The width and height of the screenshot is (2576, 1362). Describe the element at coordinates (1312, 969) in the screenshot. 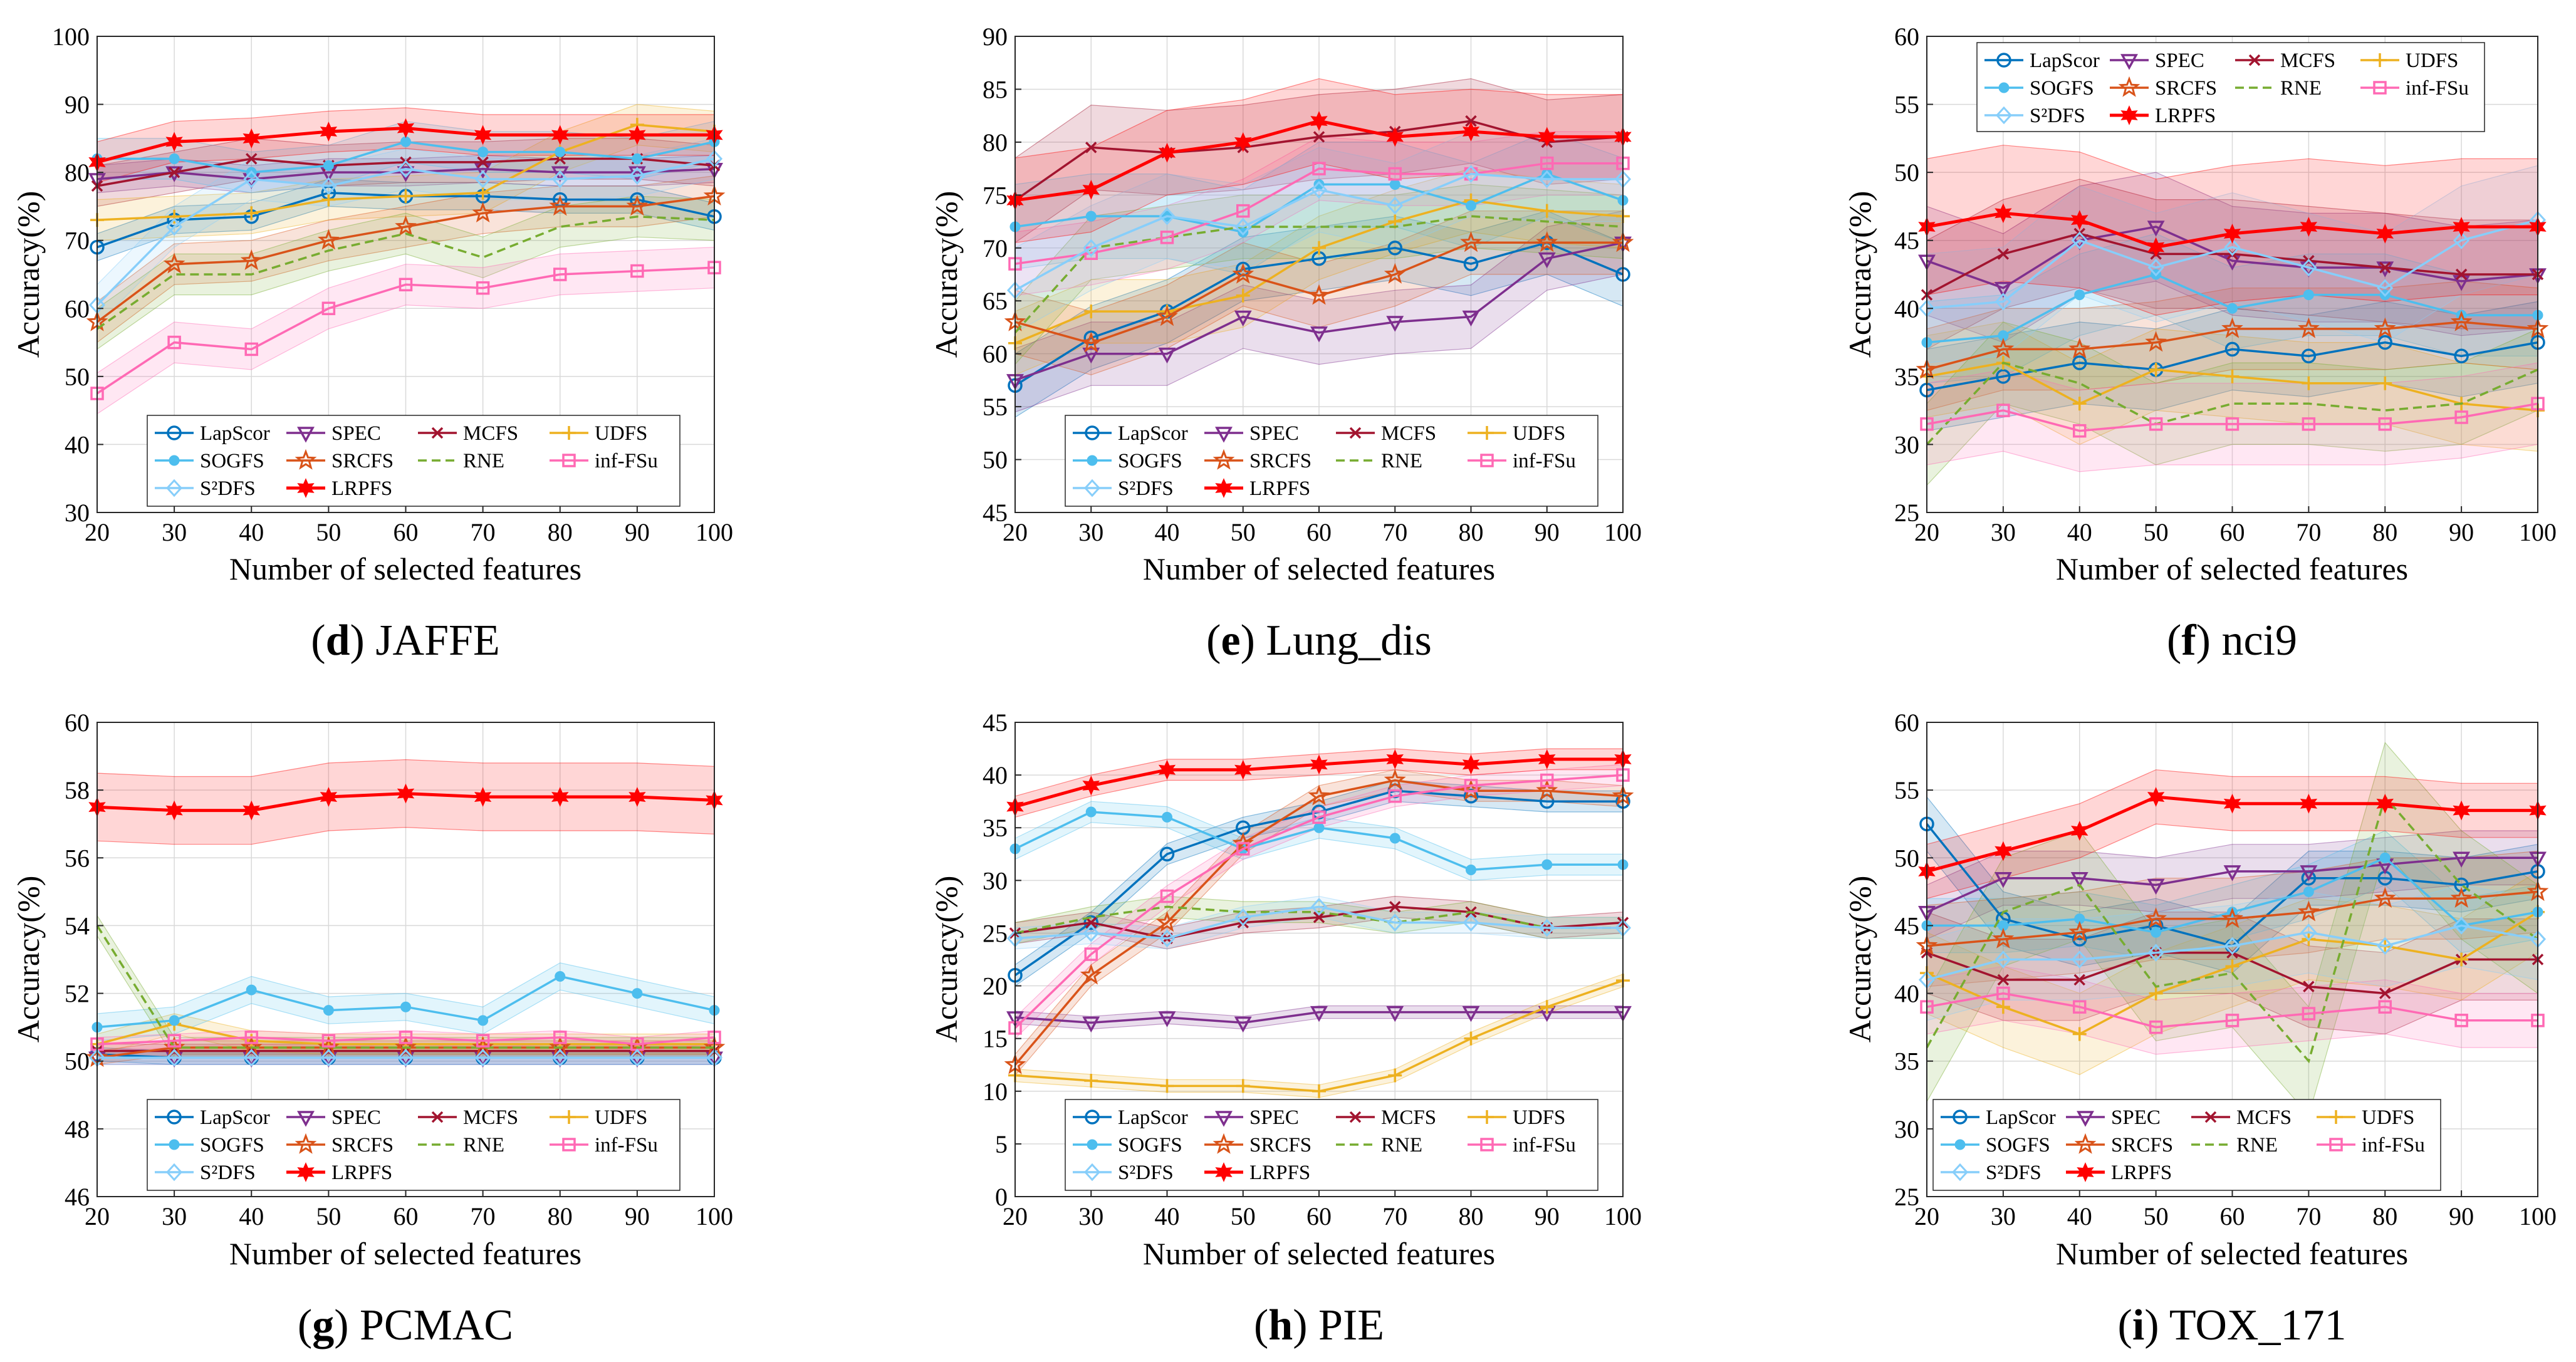

I see `axis-ticks: 20 30 40 50 60 70 80 90 100 0 5 10 15 20 25 30 35 40 45` at that location.